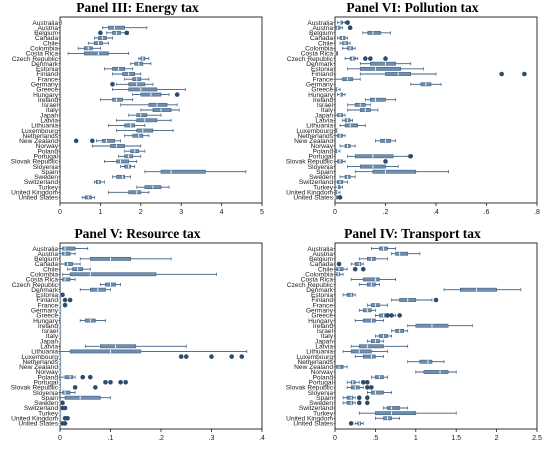 The height and width of the screenshot is (452, 550). Describe the element at coordinates (337, 192) in the screenshot. I see `box-united-kingdom` at that location.